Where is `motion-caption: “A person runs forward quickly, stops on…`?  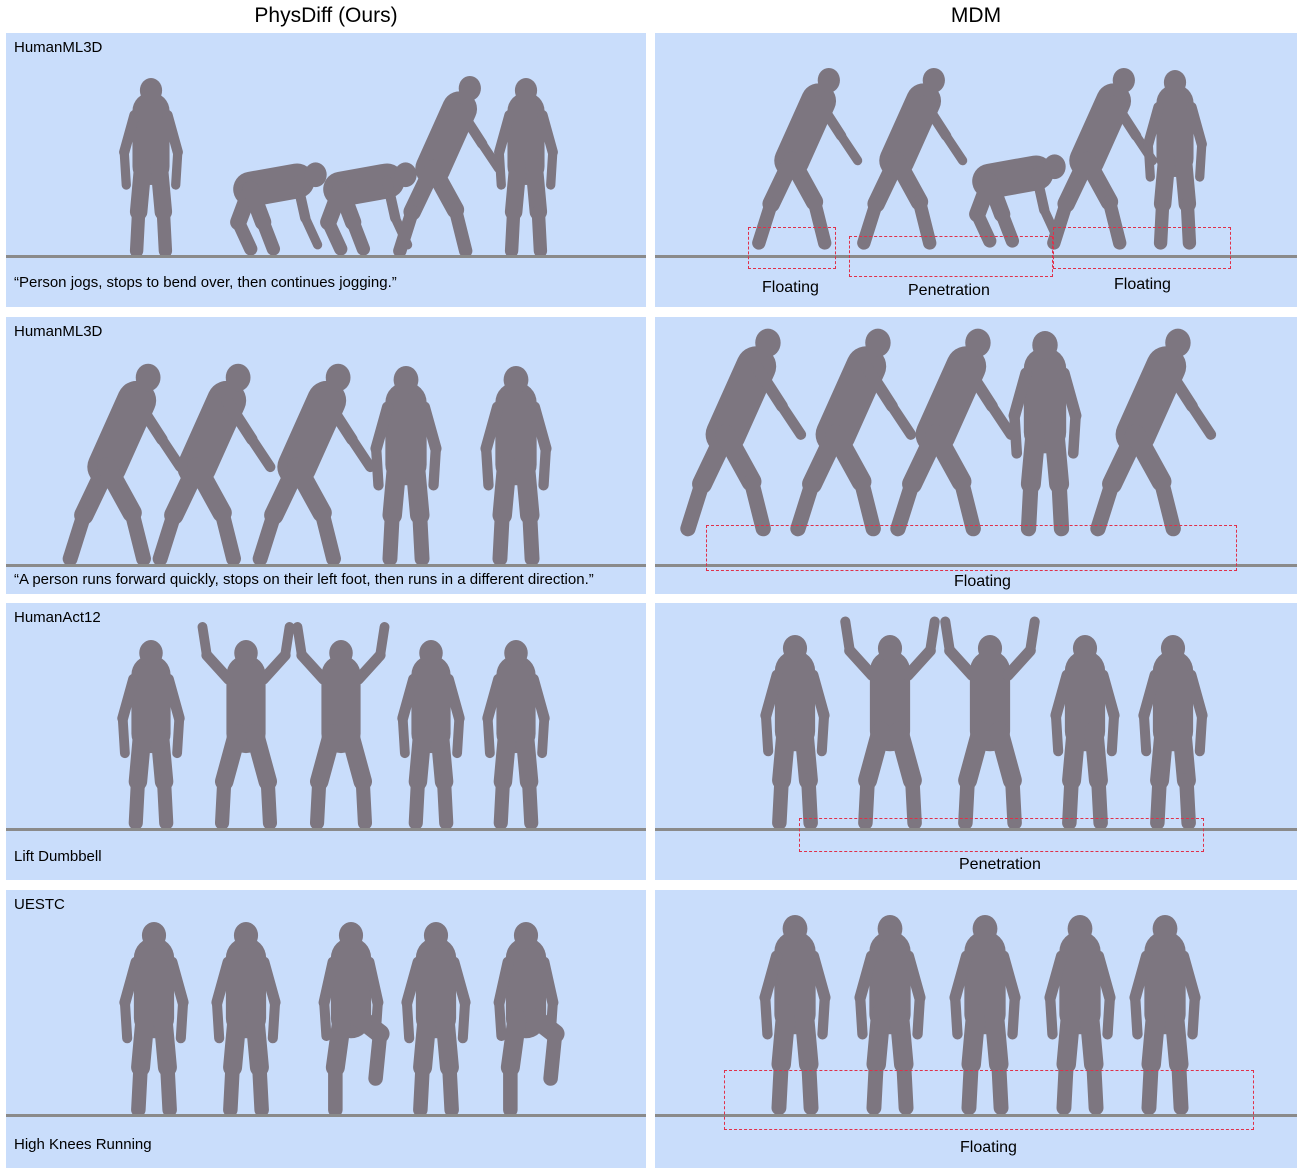 motion-caption: “A person runs forward quickly, stops on… is located at coordinates (304, 579).